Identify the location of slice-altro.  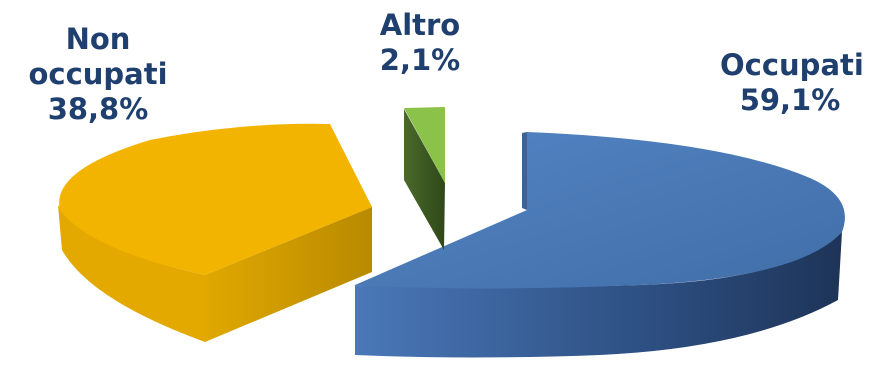
(424, 178).